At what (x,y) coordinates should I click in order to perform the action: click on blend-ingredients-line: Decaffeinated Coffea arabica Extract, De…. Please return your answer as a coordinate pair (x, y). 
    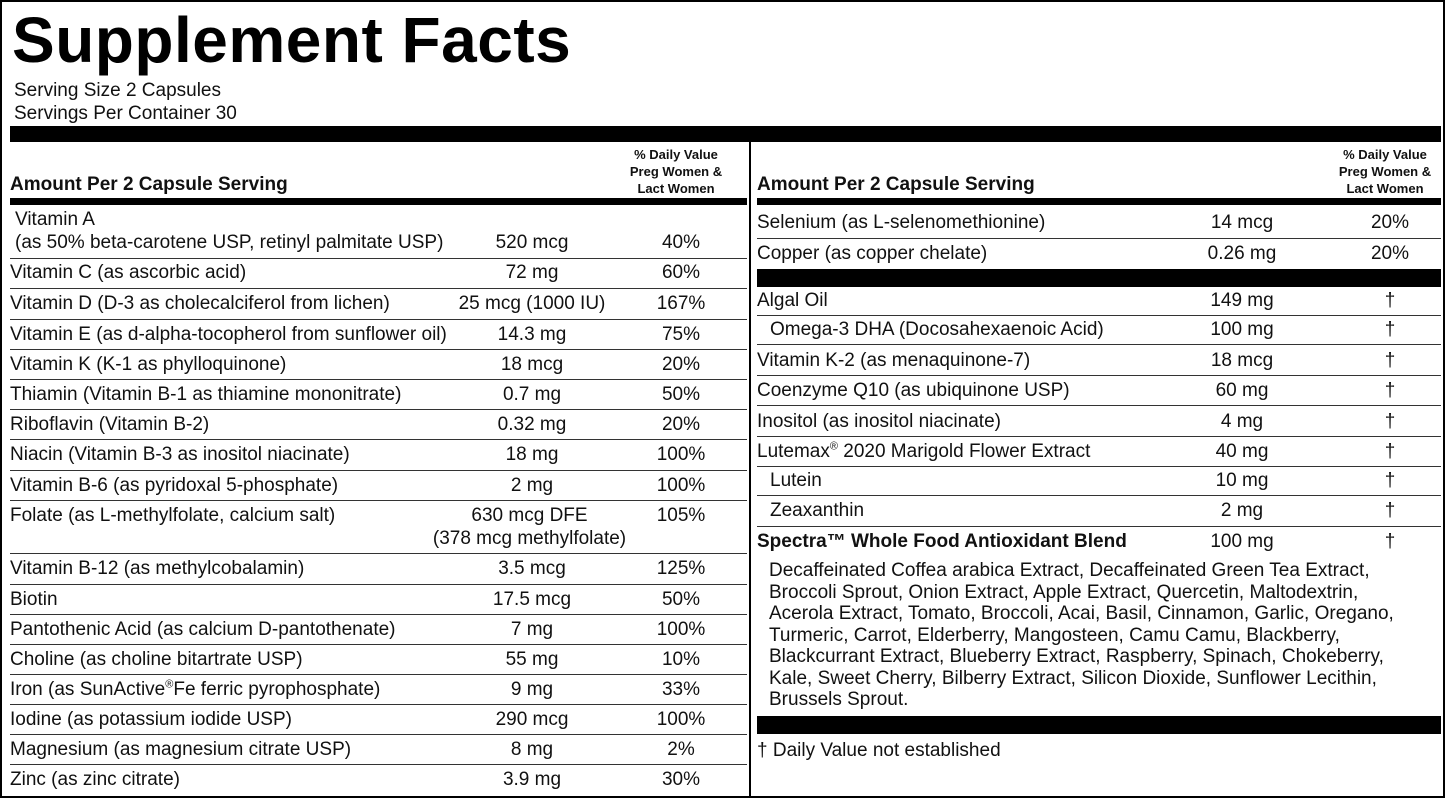
    Looking at the image, I should click on (1069, 570).